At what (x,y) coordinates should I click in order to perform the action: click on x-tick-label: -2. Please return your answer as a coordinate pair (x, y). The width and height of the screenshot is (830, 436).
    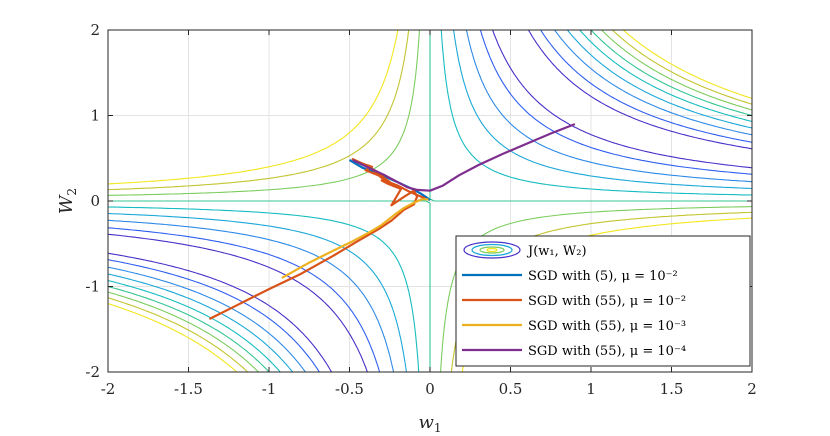
    Looking at the image, I should click on (108, 389).